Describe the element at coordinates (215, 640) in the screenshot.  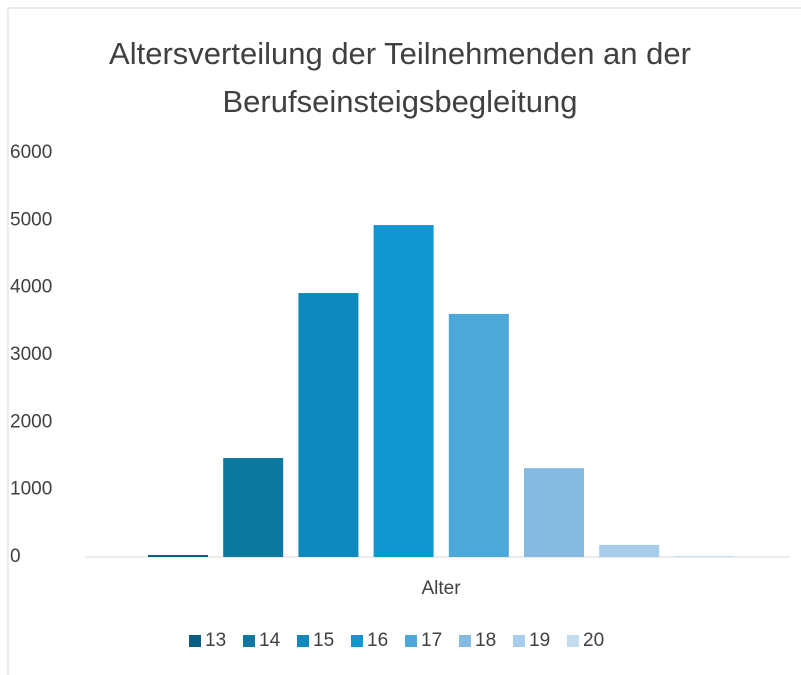
I see `legend-label: 13` at that location.